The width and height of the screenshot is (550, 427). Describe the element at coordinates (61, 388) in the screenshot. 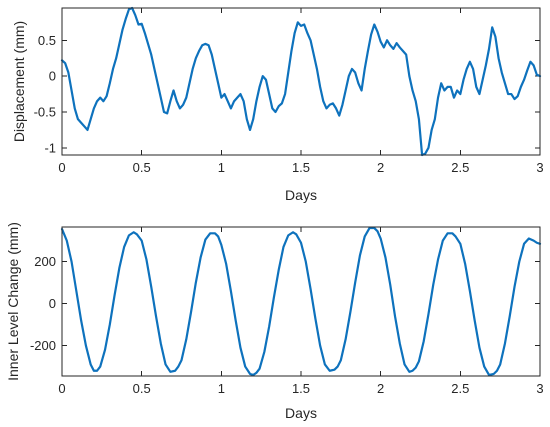

I see `inner-level-xtick-label: 0` at that location.